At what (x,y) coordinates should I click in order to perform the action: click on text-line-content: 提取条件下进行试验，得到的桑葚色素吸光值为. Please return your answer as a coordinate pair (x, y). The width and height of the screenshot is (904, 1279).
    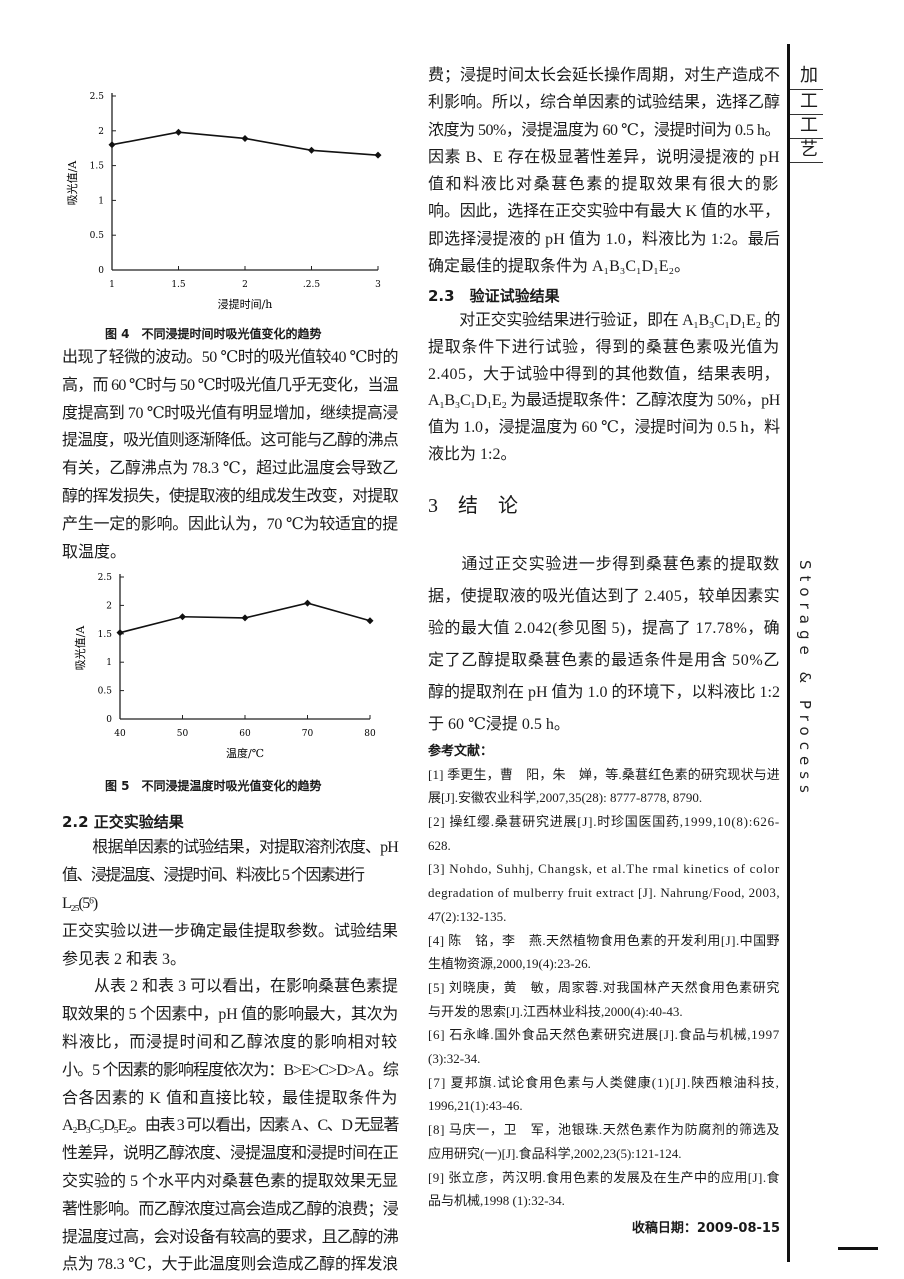
    Looking at the image, I should click on (604, 348).